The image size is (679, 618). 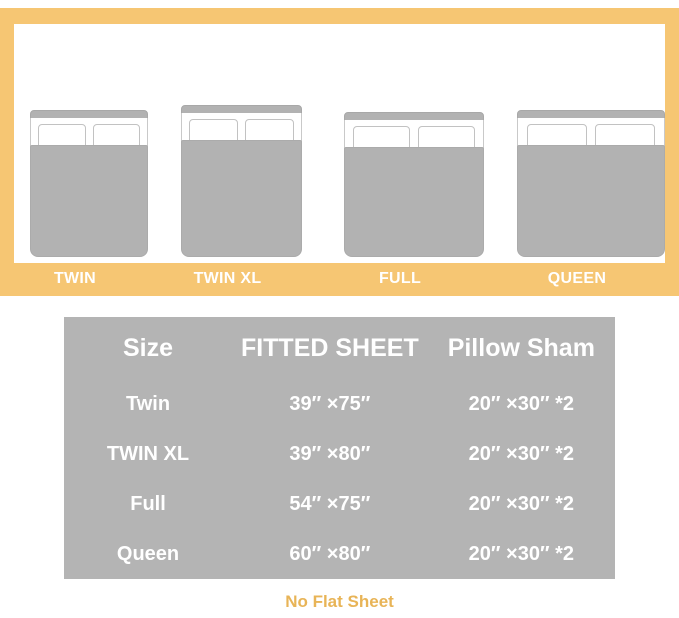 I want to click on cell-size: TWIN XL, so click(x=148, y=453).